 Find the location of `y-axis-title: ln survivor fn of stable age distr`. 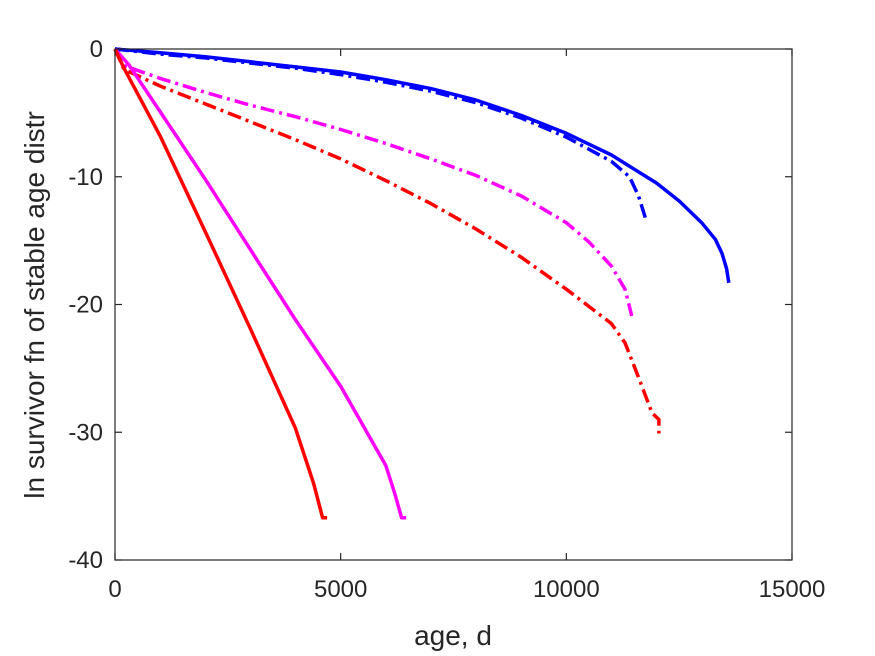

y-axis-title: ln survivor fn of stable age distr is located at coordinates (34, 305).